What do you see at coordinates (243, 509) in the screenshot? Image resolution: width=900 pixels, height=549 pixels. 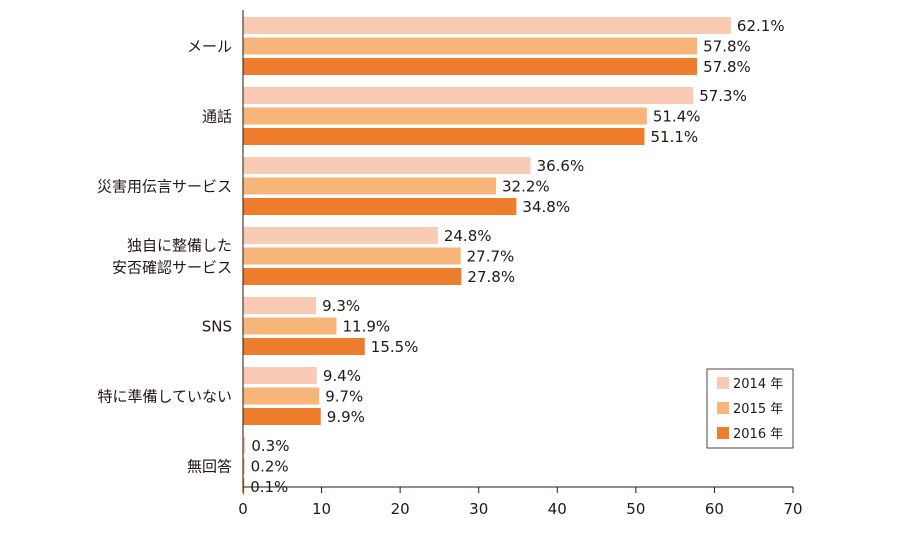 I see `x-tick-label-0: 0` at bounding box center [243, 509].